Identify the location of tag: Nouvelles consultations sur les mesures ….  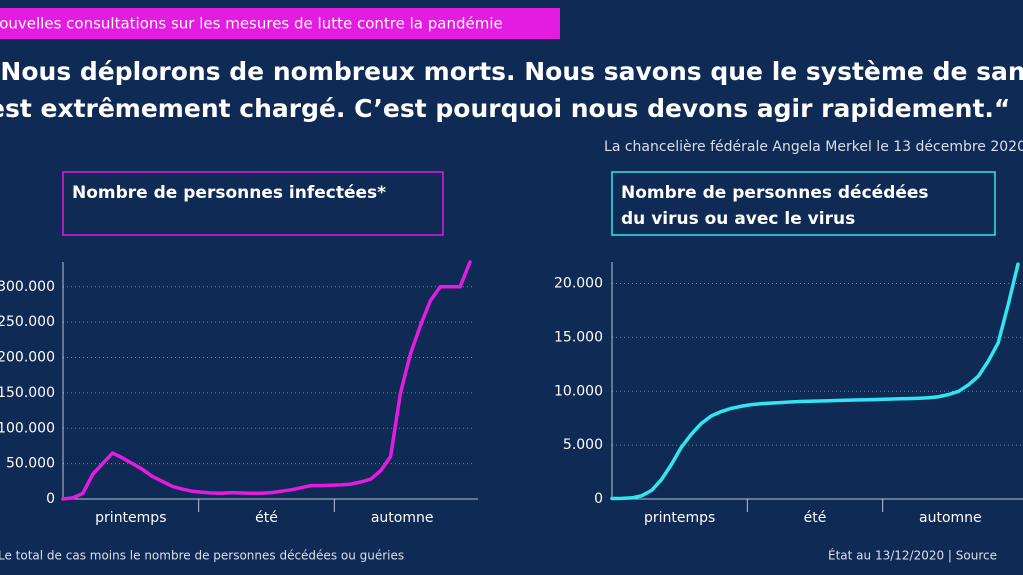
(251, 24).